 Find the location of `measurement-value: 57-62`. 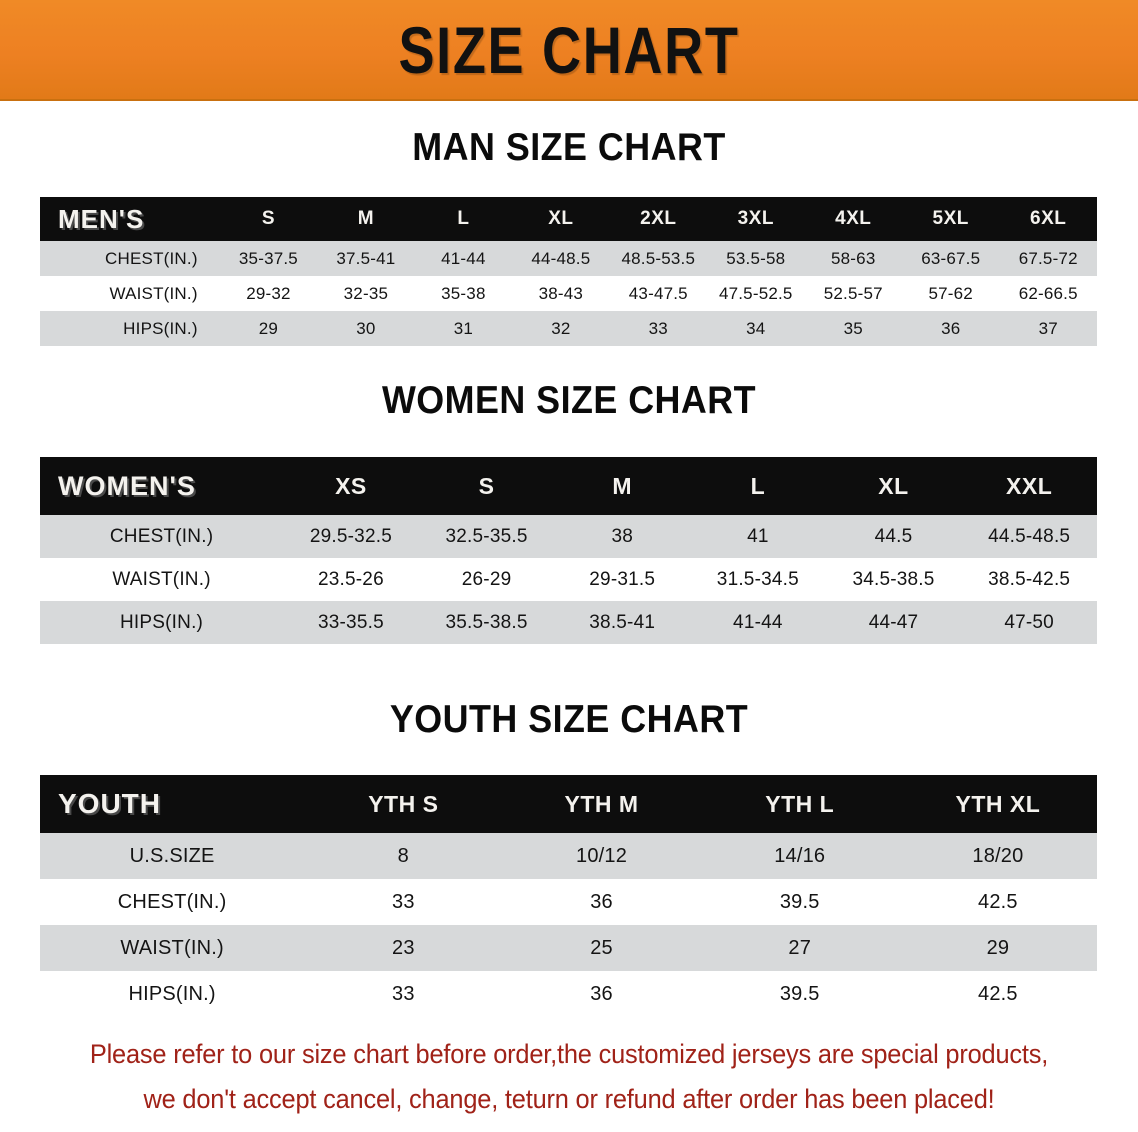

measurement-value: 57-62 is located at coordinates (950, 293).